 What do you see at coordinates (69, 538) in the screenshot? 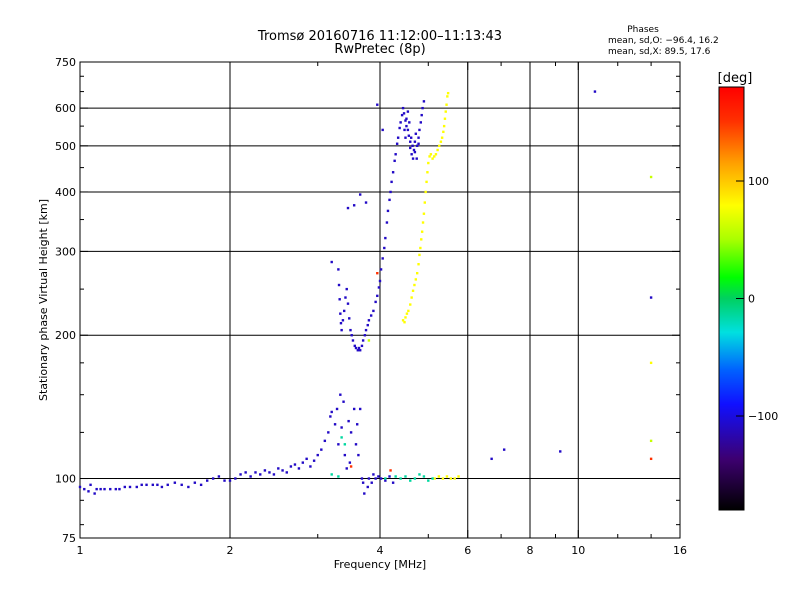
I see `y-tick-label: 75` at bounding box center [69, 538].